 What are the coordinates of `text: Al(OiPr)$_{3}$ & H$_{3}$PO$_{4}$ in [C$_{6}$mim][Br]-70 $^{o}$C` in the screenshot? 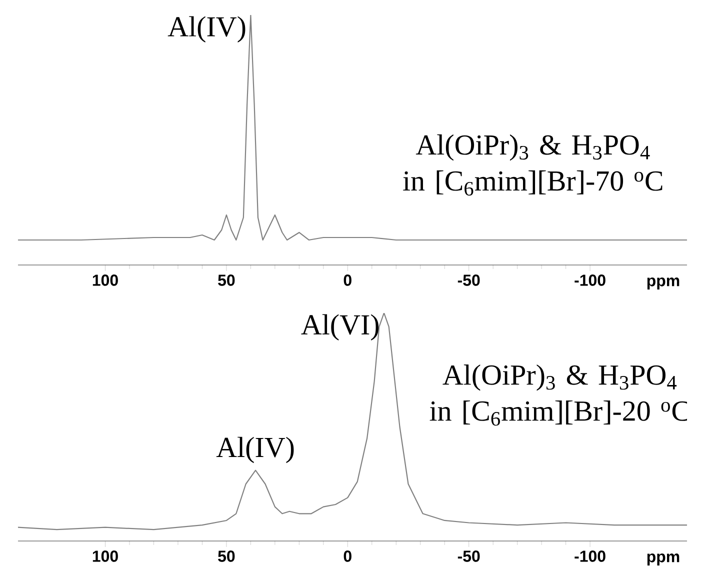 It's located at (532, 165).